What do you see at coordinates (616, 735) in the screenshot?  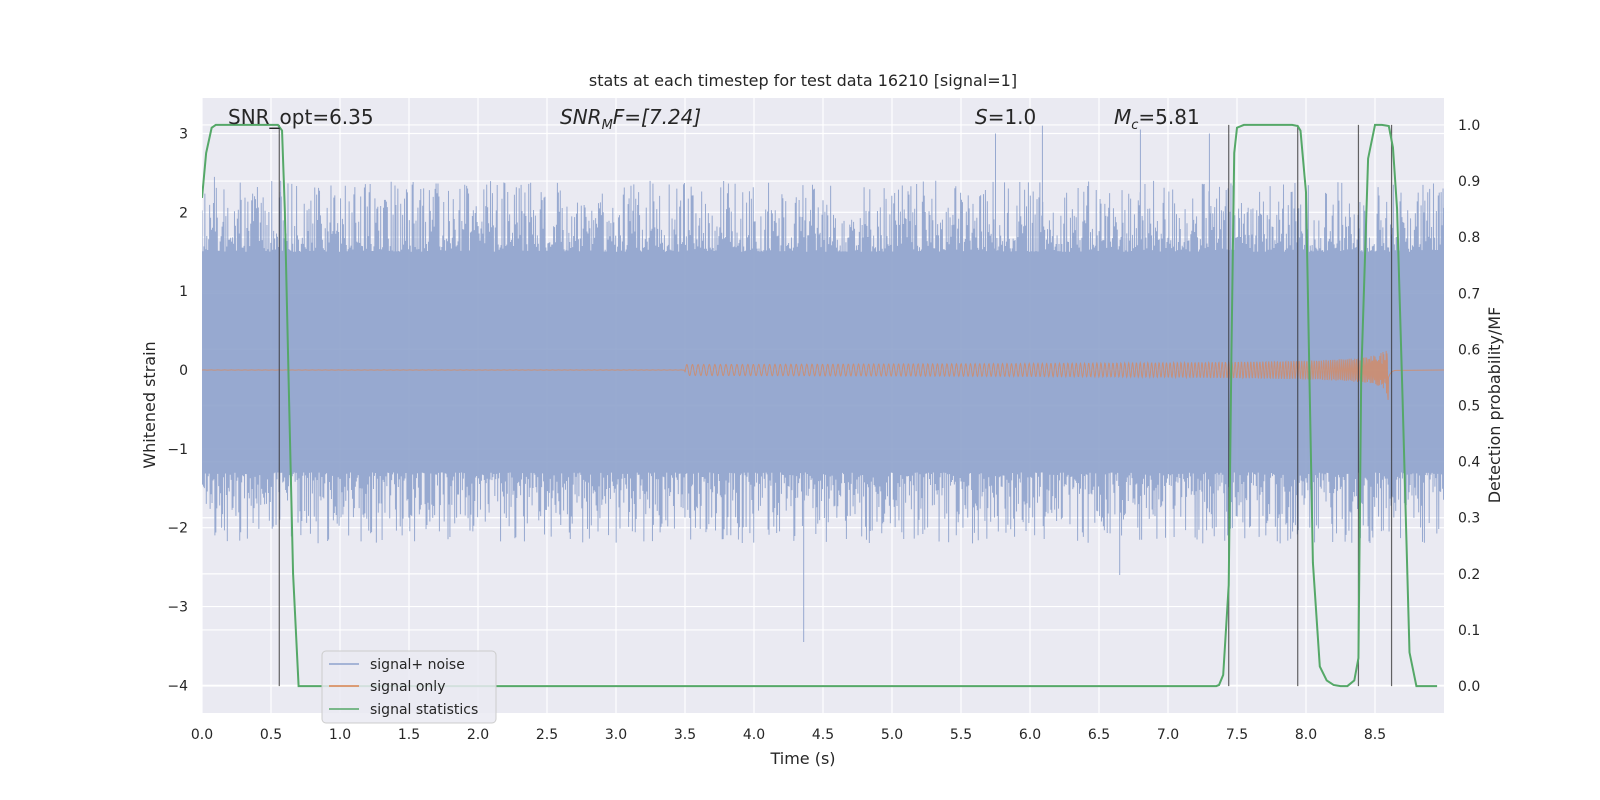 I see `x-tick-label: 3.0` at bounding box center [616, 735].